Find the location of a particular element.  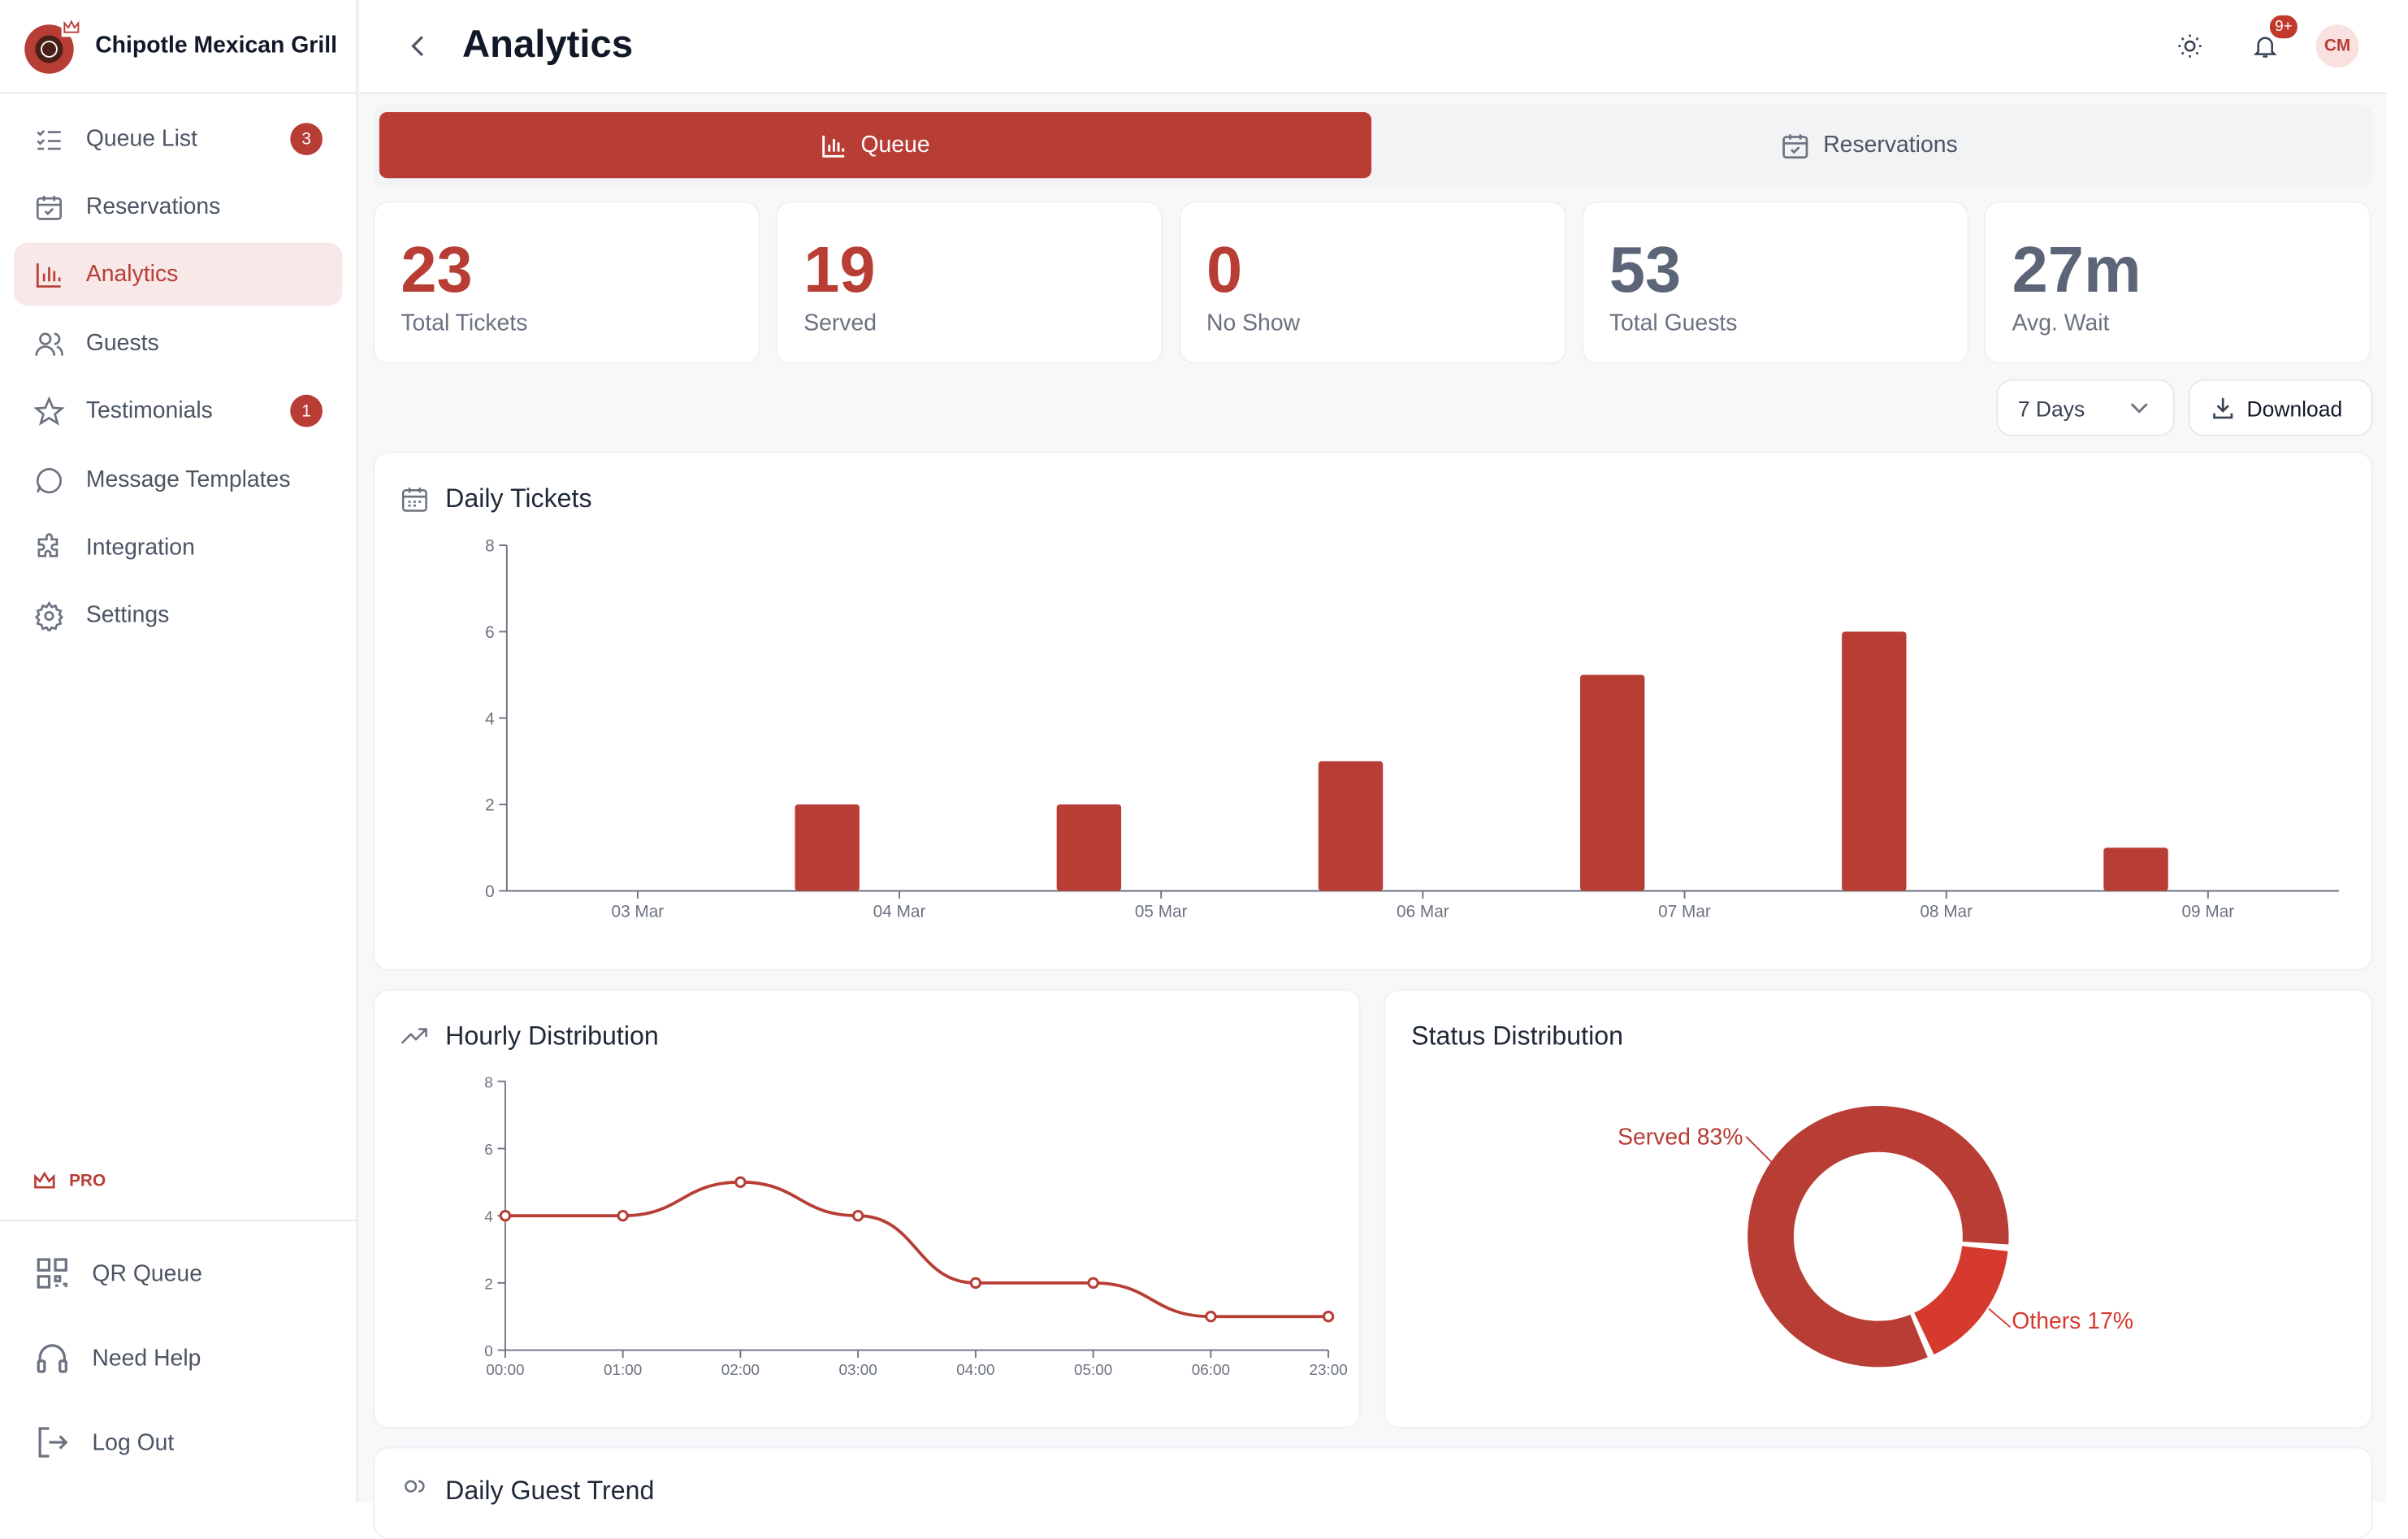

daily-guest-trend-card: Daily Guest Trend is located at coordinates (1373, 1493).